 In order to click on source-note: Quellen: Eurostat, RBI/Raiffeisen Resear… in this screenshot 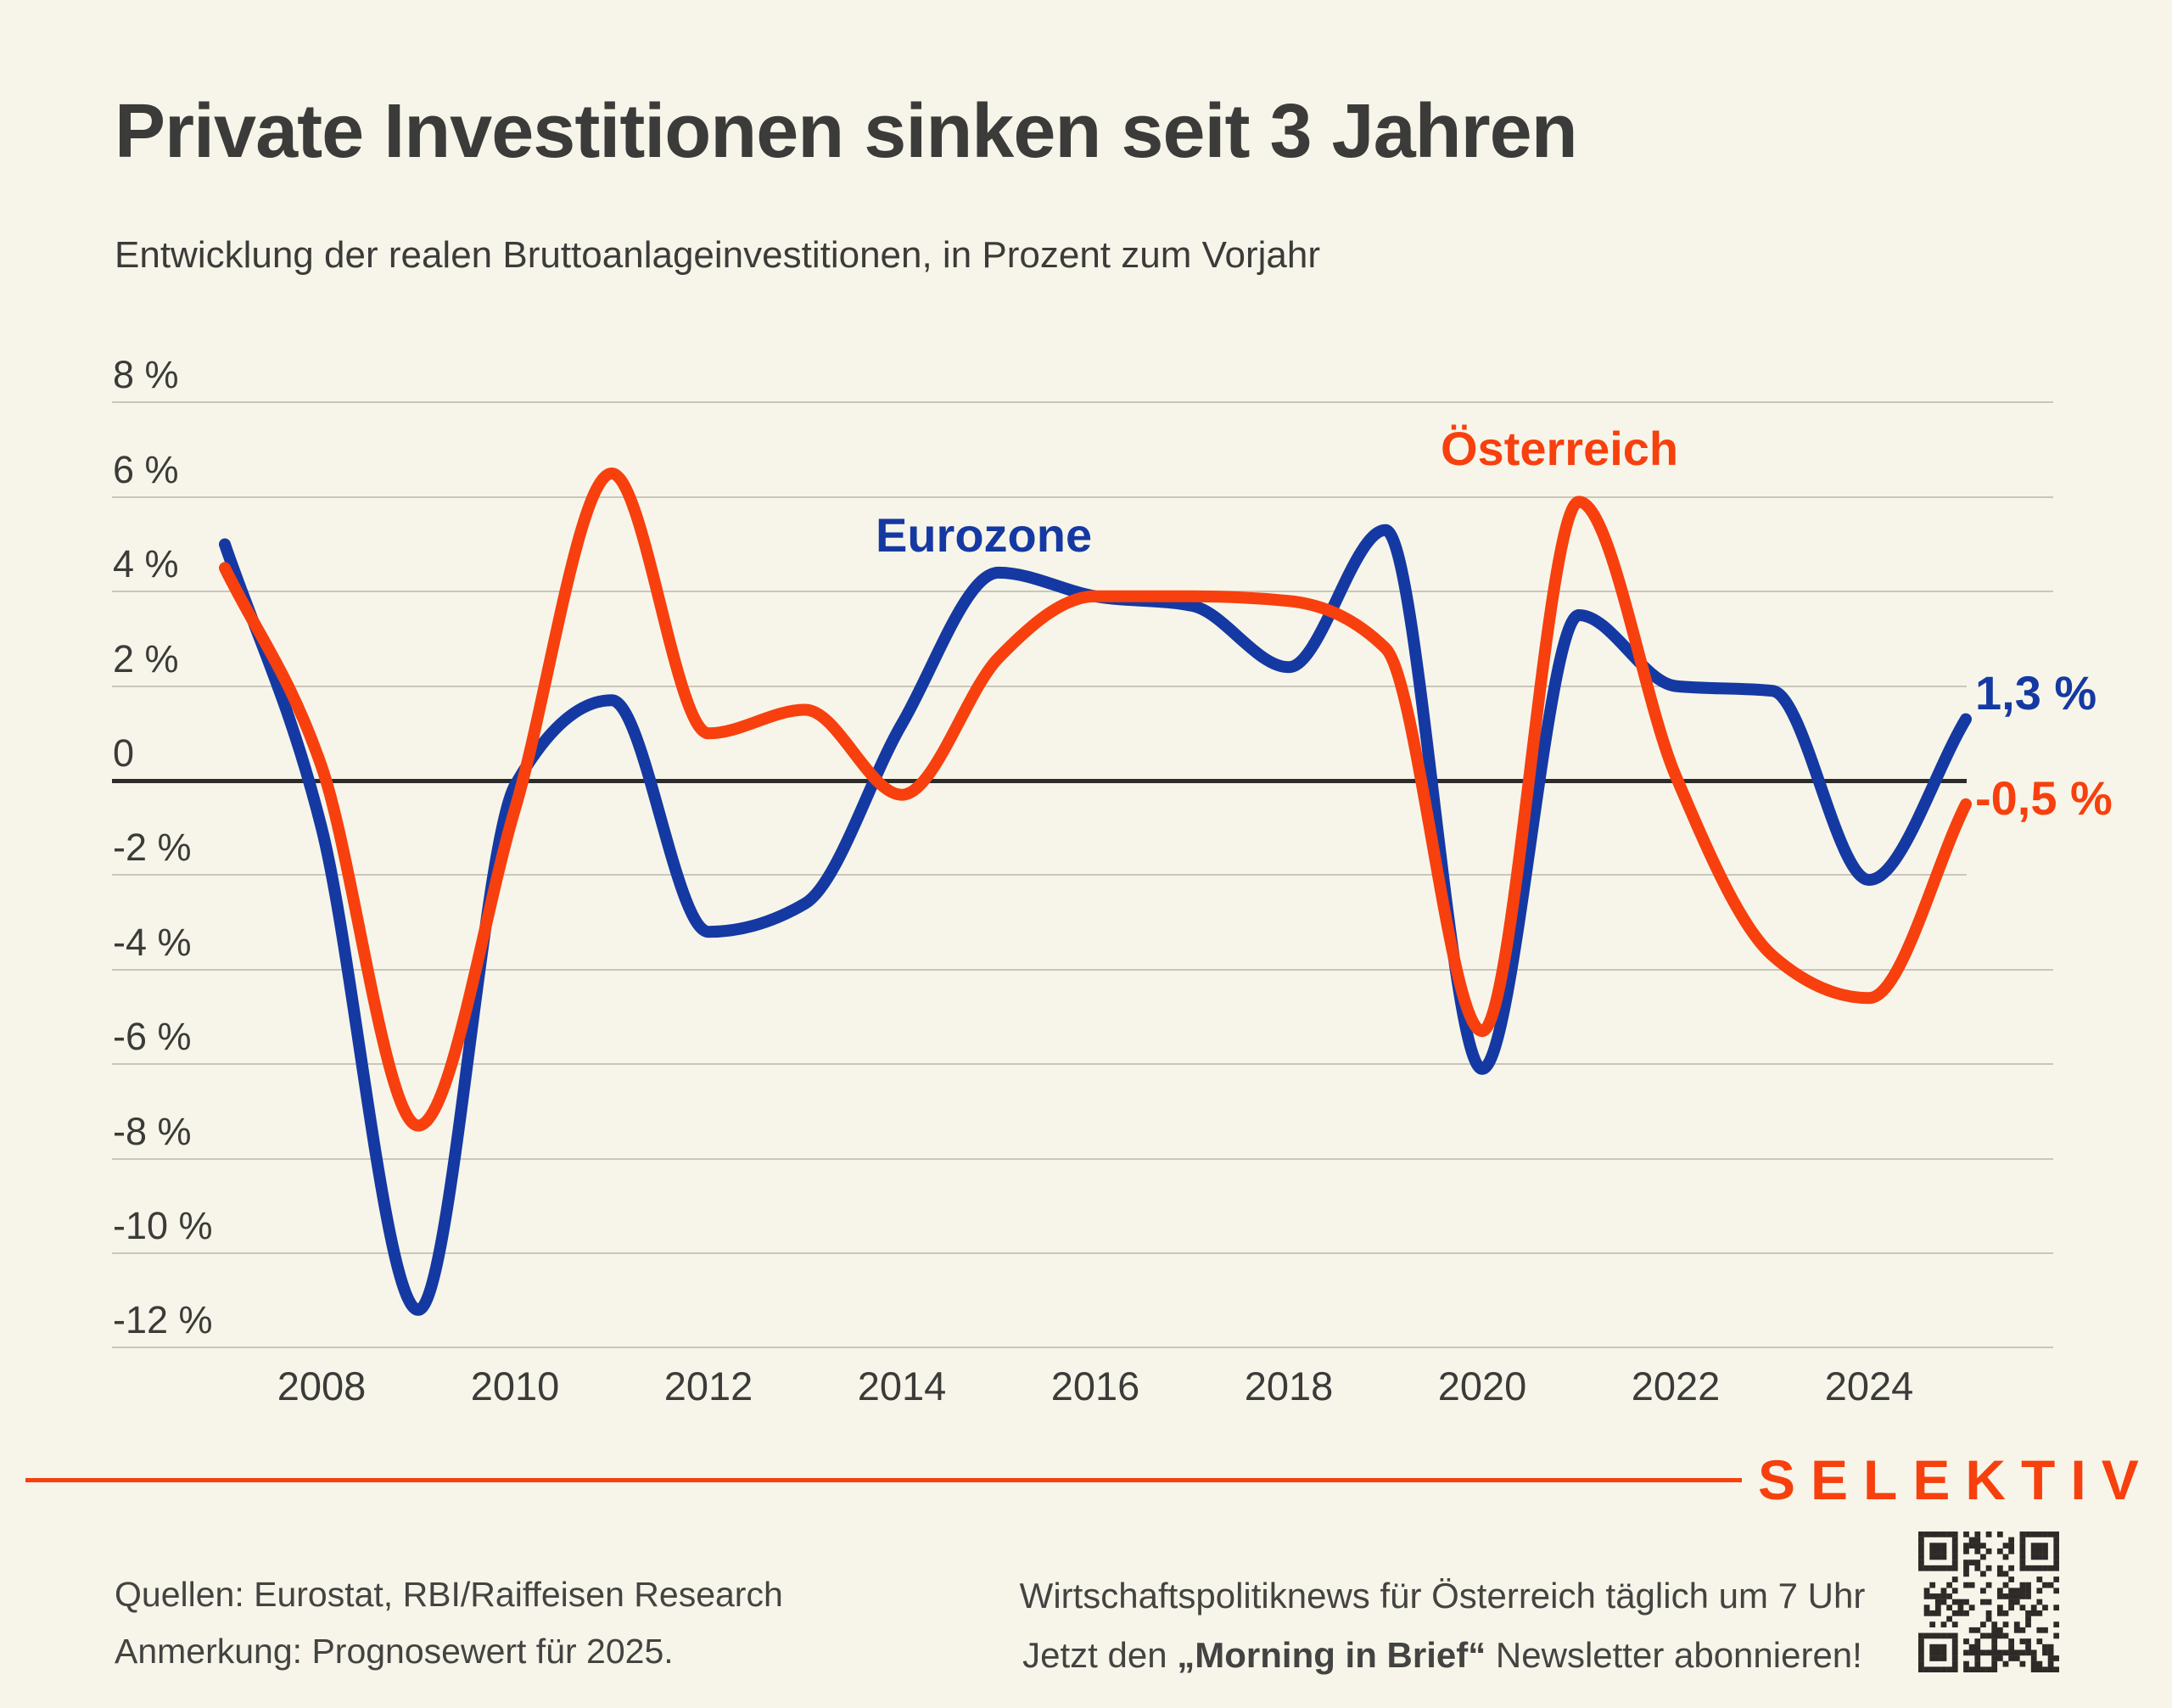, I will do `click(449, 1623)`.